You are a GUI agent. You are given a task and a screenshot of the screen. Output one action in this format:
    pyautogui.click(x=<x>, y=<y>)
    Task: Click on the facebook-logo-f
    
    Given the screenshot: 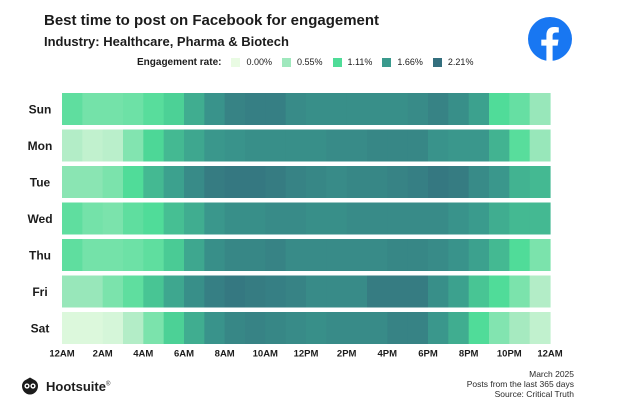 What is the action you would take?
    pyautogui.click(x=550, y=44)
    